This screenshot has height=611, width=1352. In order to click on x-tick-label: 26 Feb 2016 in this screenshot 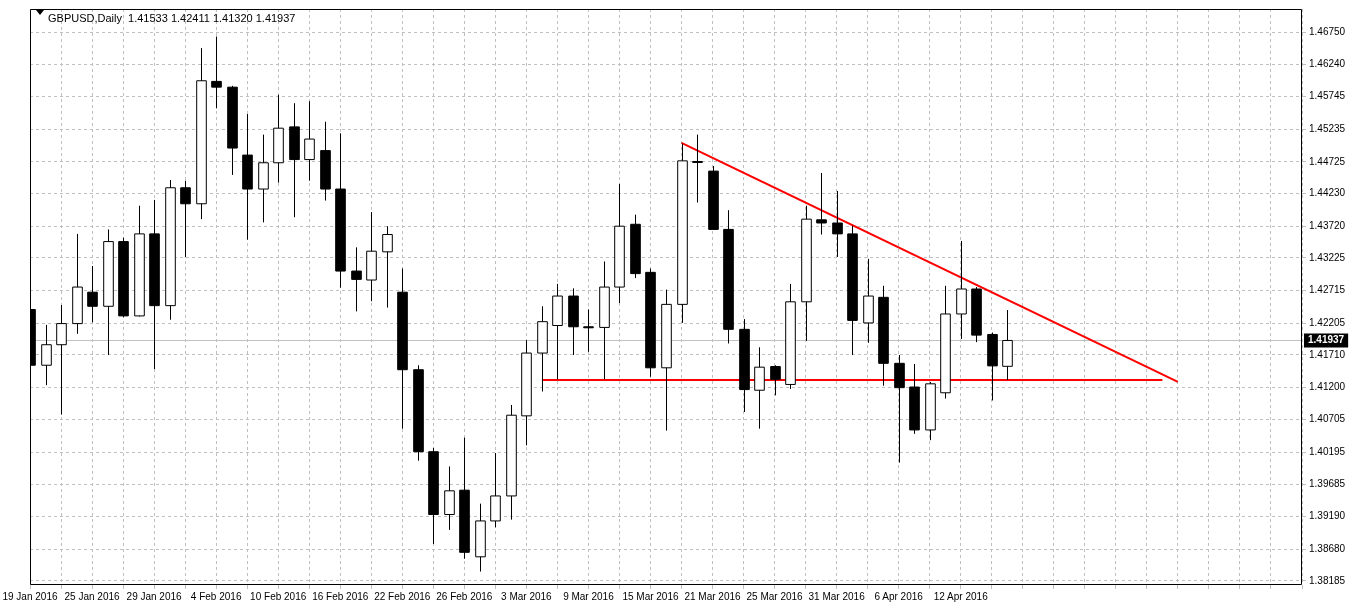, I will do `click(464, 596)`.